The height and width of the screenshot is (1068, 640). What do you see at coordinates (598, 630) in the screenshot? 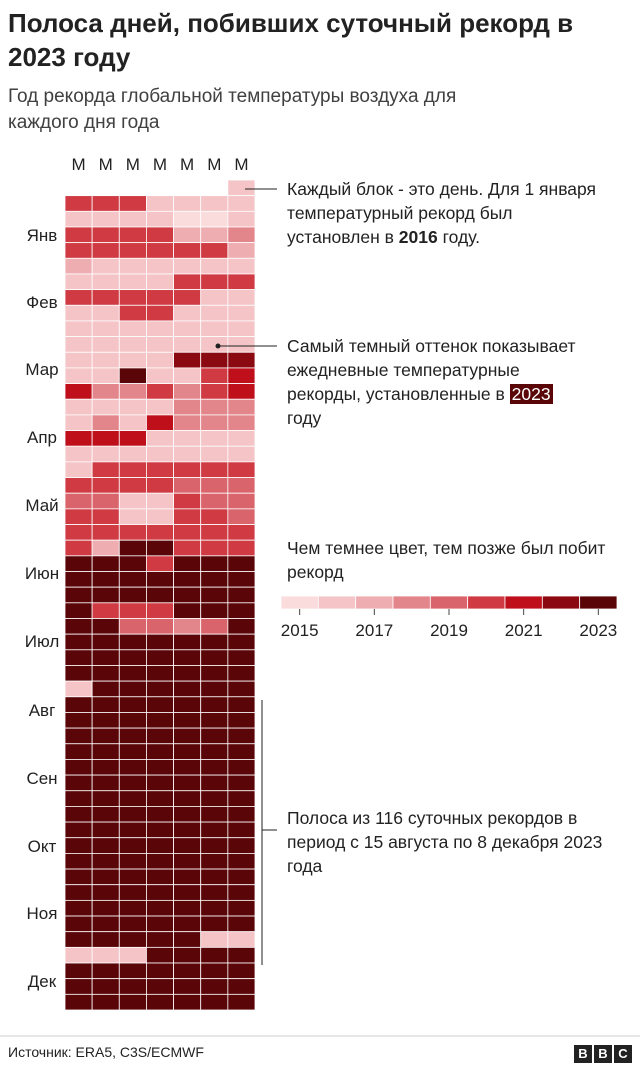
I see `legend-tick-label: 2023` at bounding box center [598, 630].